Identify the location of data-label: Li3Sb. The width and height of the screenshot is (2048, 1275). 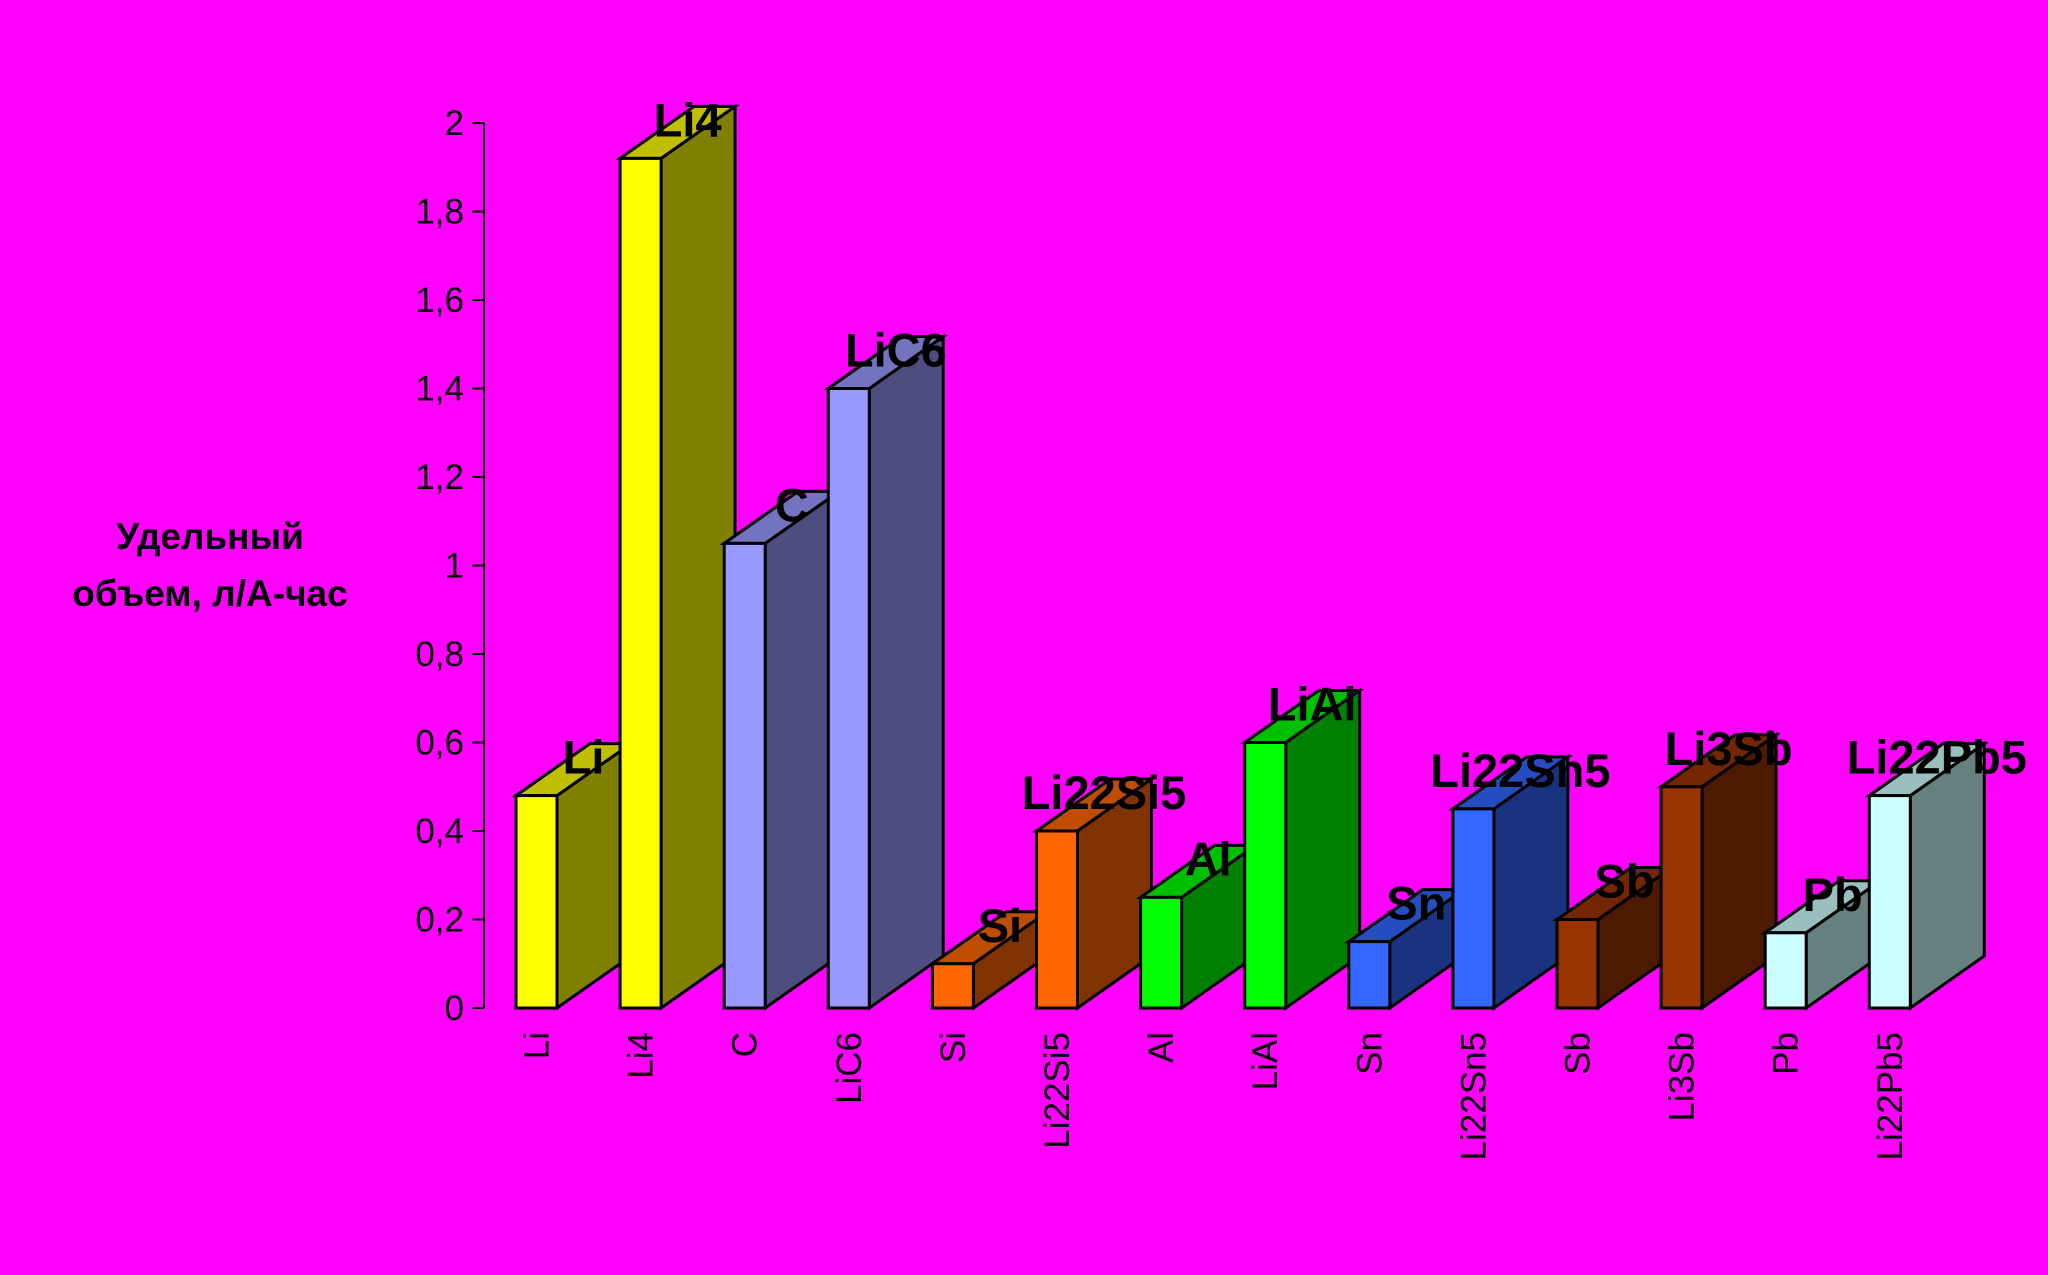
(1729, 748).